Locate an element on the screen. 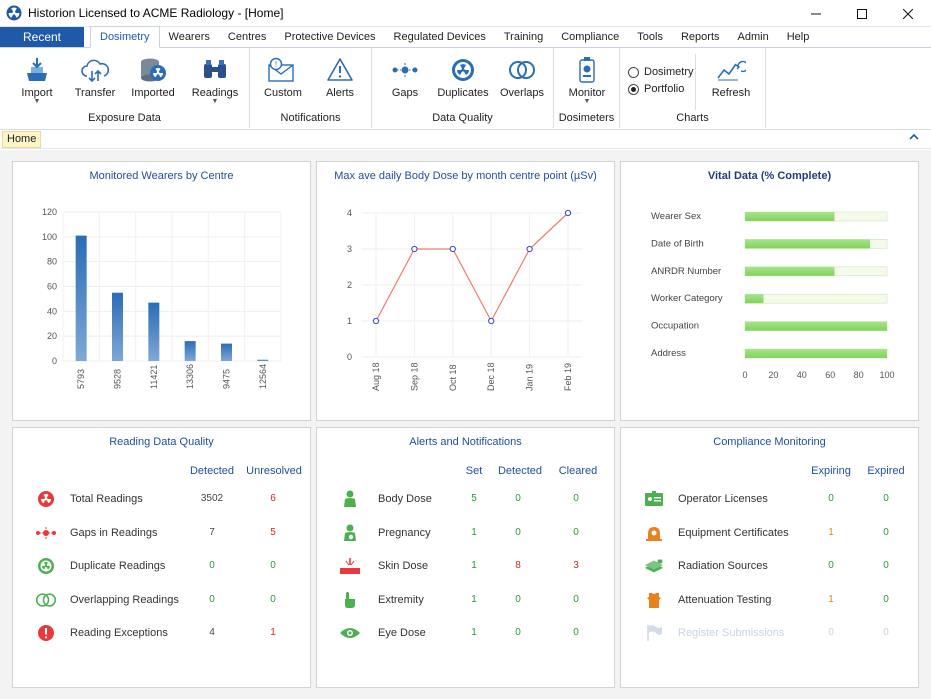 This screenshot has width=931, height=699. chevron-down-icon: ▼ is located at coordinates (587, 101).